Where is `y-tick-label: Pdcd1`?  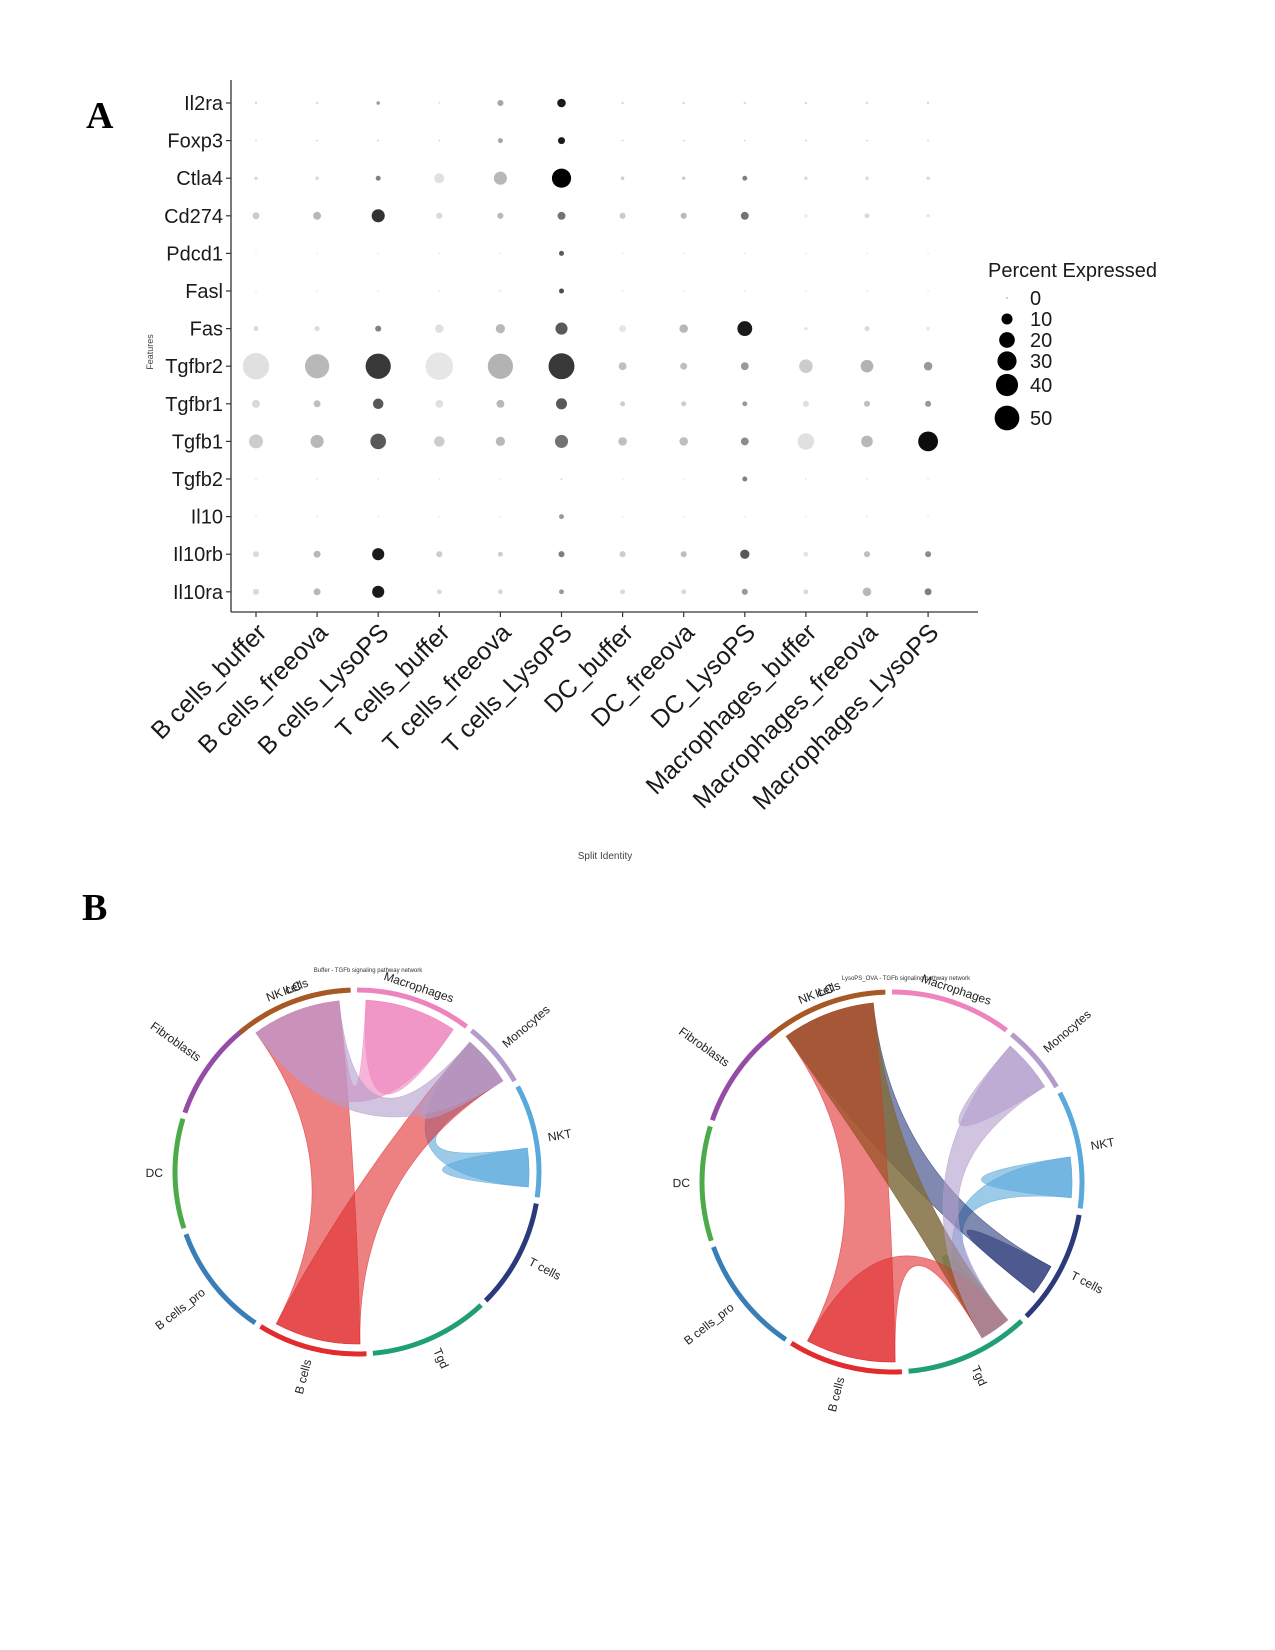
y-tick-label: Pdcd1 is located at coordinates (194, 254).